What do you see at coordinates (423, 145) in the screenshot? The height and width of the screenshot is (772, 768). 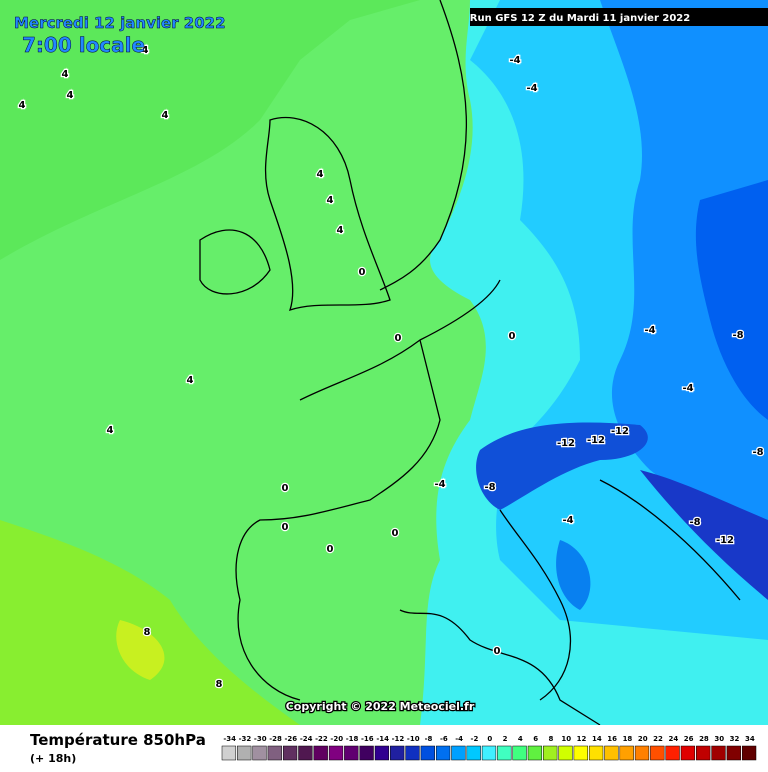 I see `coast-norway` at bounding box center [423, 145].